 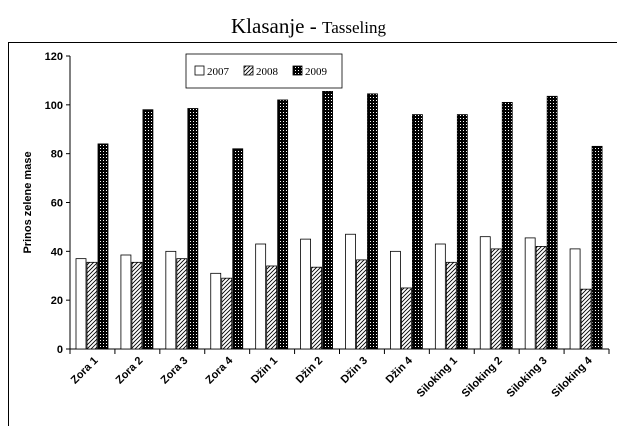 What do you see at coordinates (482, 377) in the screenshot?
I see `x-tick-label: Siloking 2` at bounding box center [482, 377].